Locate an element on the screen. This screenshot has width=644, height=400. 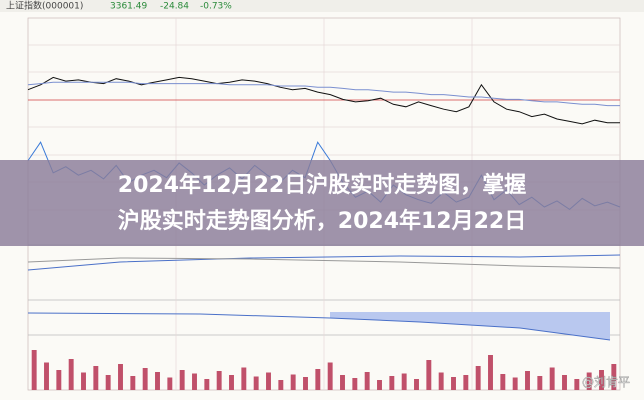
index-change: -24.84 is located at coordinates (174, 7).